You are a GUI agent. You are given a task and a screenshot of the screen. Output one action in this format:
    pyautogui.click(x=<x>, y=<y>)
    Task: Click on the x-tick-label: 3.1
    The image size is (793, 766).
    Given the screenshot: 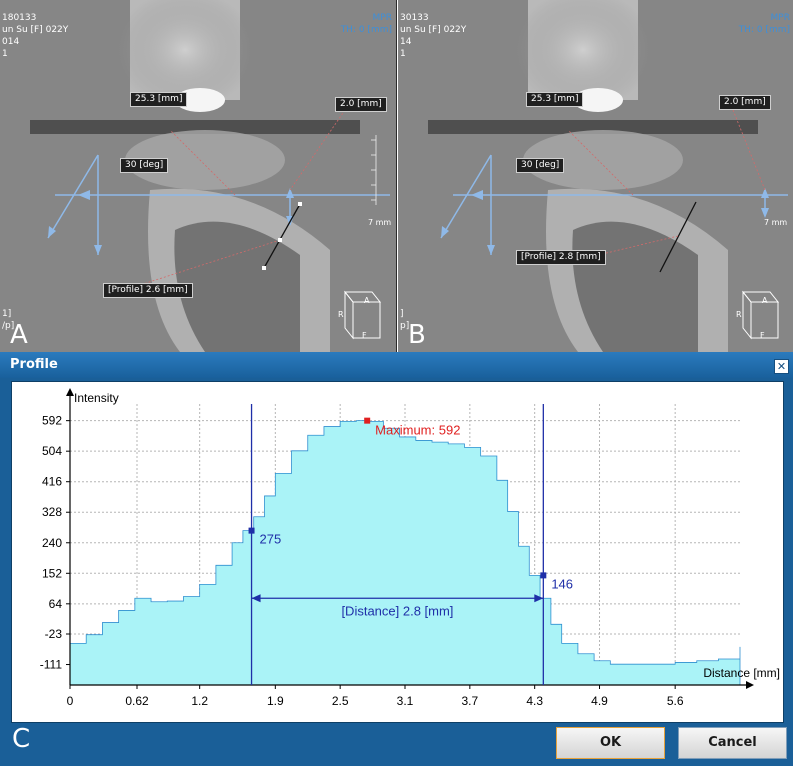 What is the action you would take?
    pyautogui.click(x=405, y=701)
    